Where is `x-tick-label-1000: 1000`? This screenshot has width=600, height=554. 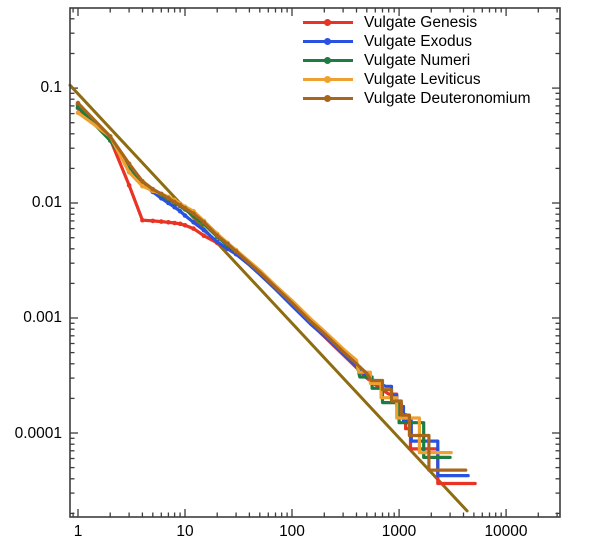 x-tick-label-1000: 1000 is located at coordinates (399, 531).